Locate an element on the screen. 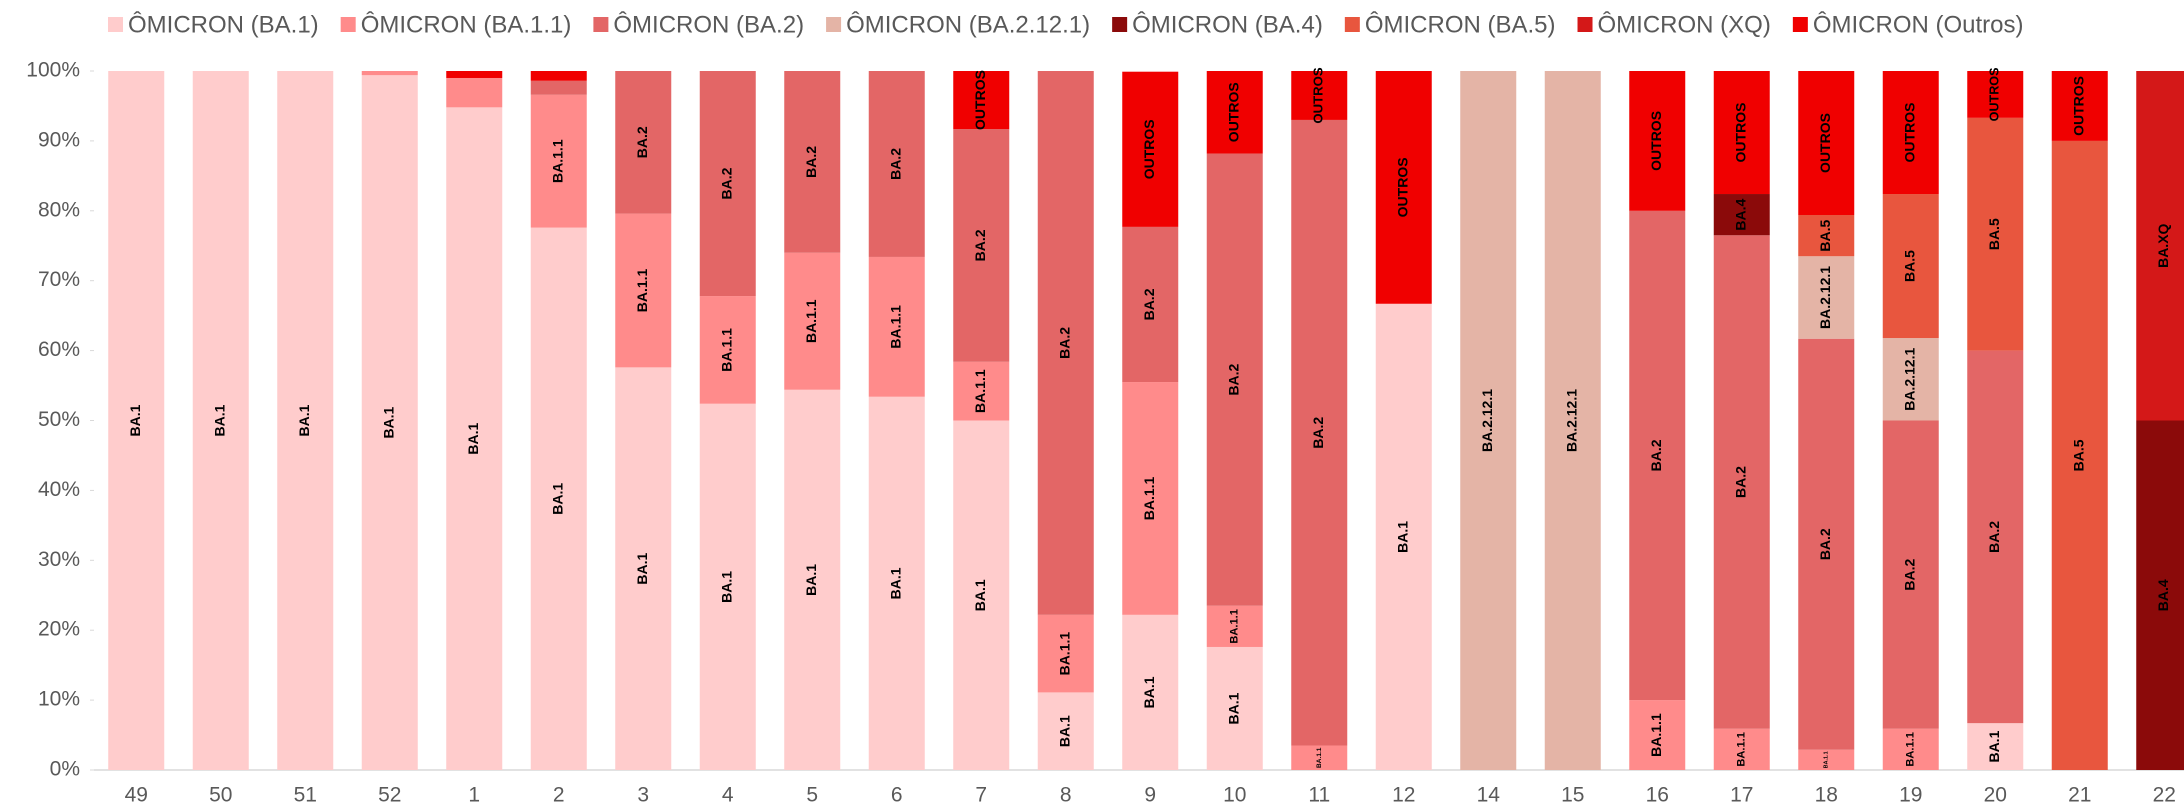  x-tick-label: 7 is located at coordinates (981, 795).